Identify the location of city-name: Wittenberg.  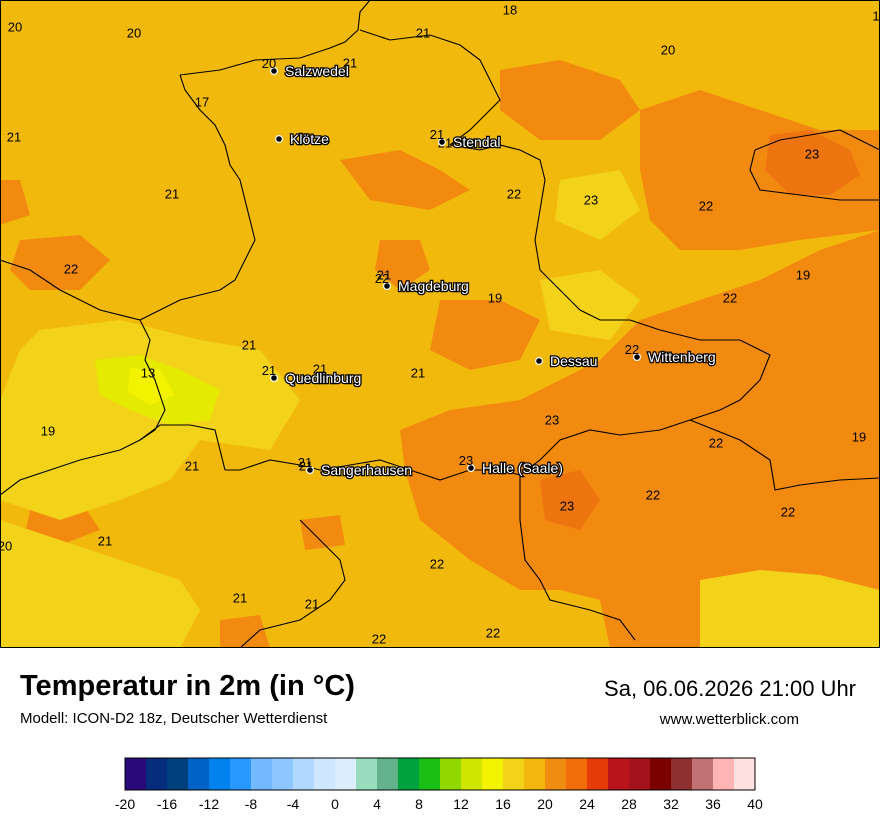
(682, 357).